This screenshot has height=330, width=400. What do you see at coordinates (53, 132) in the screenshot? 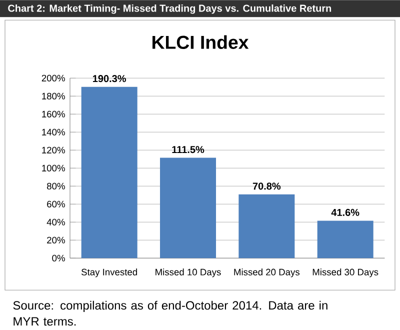
I see `y-tick-label: 140%` at bounding box center [53, 132].